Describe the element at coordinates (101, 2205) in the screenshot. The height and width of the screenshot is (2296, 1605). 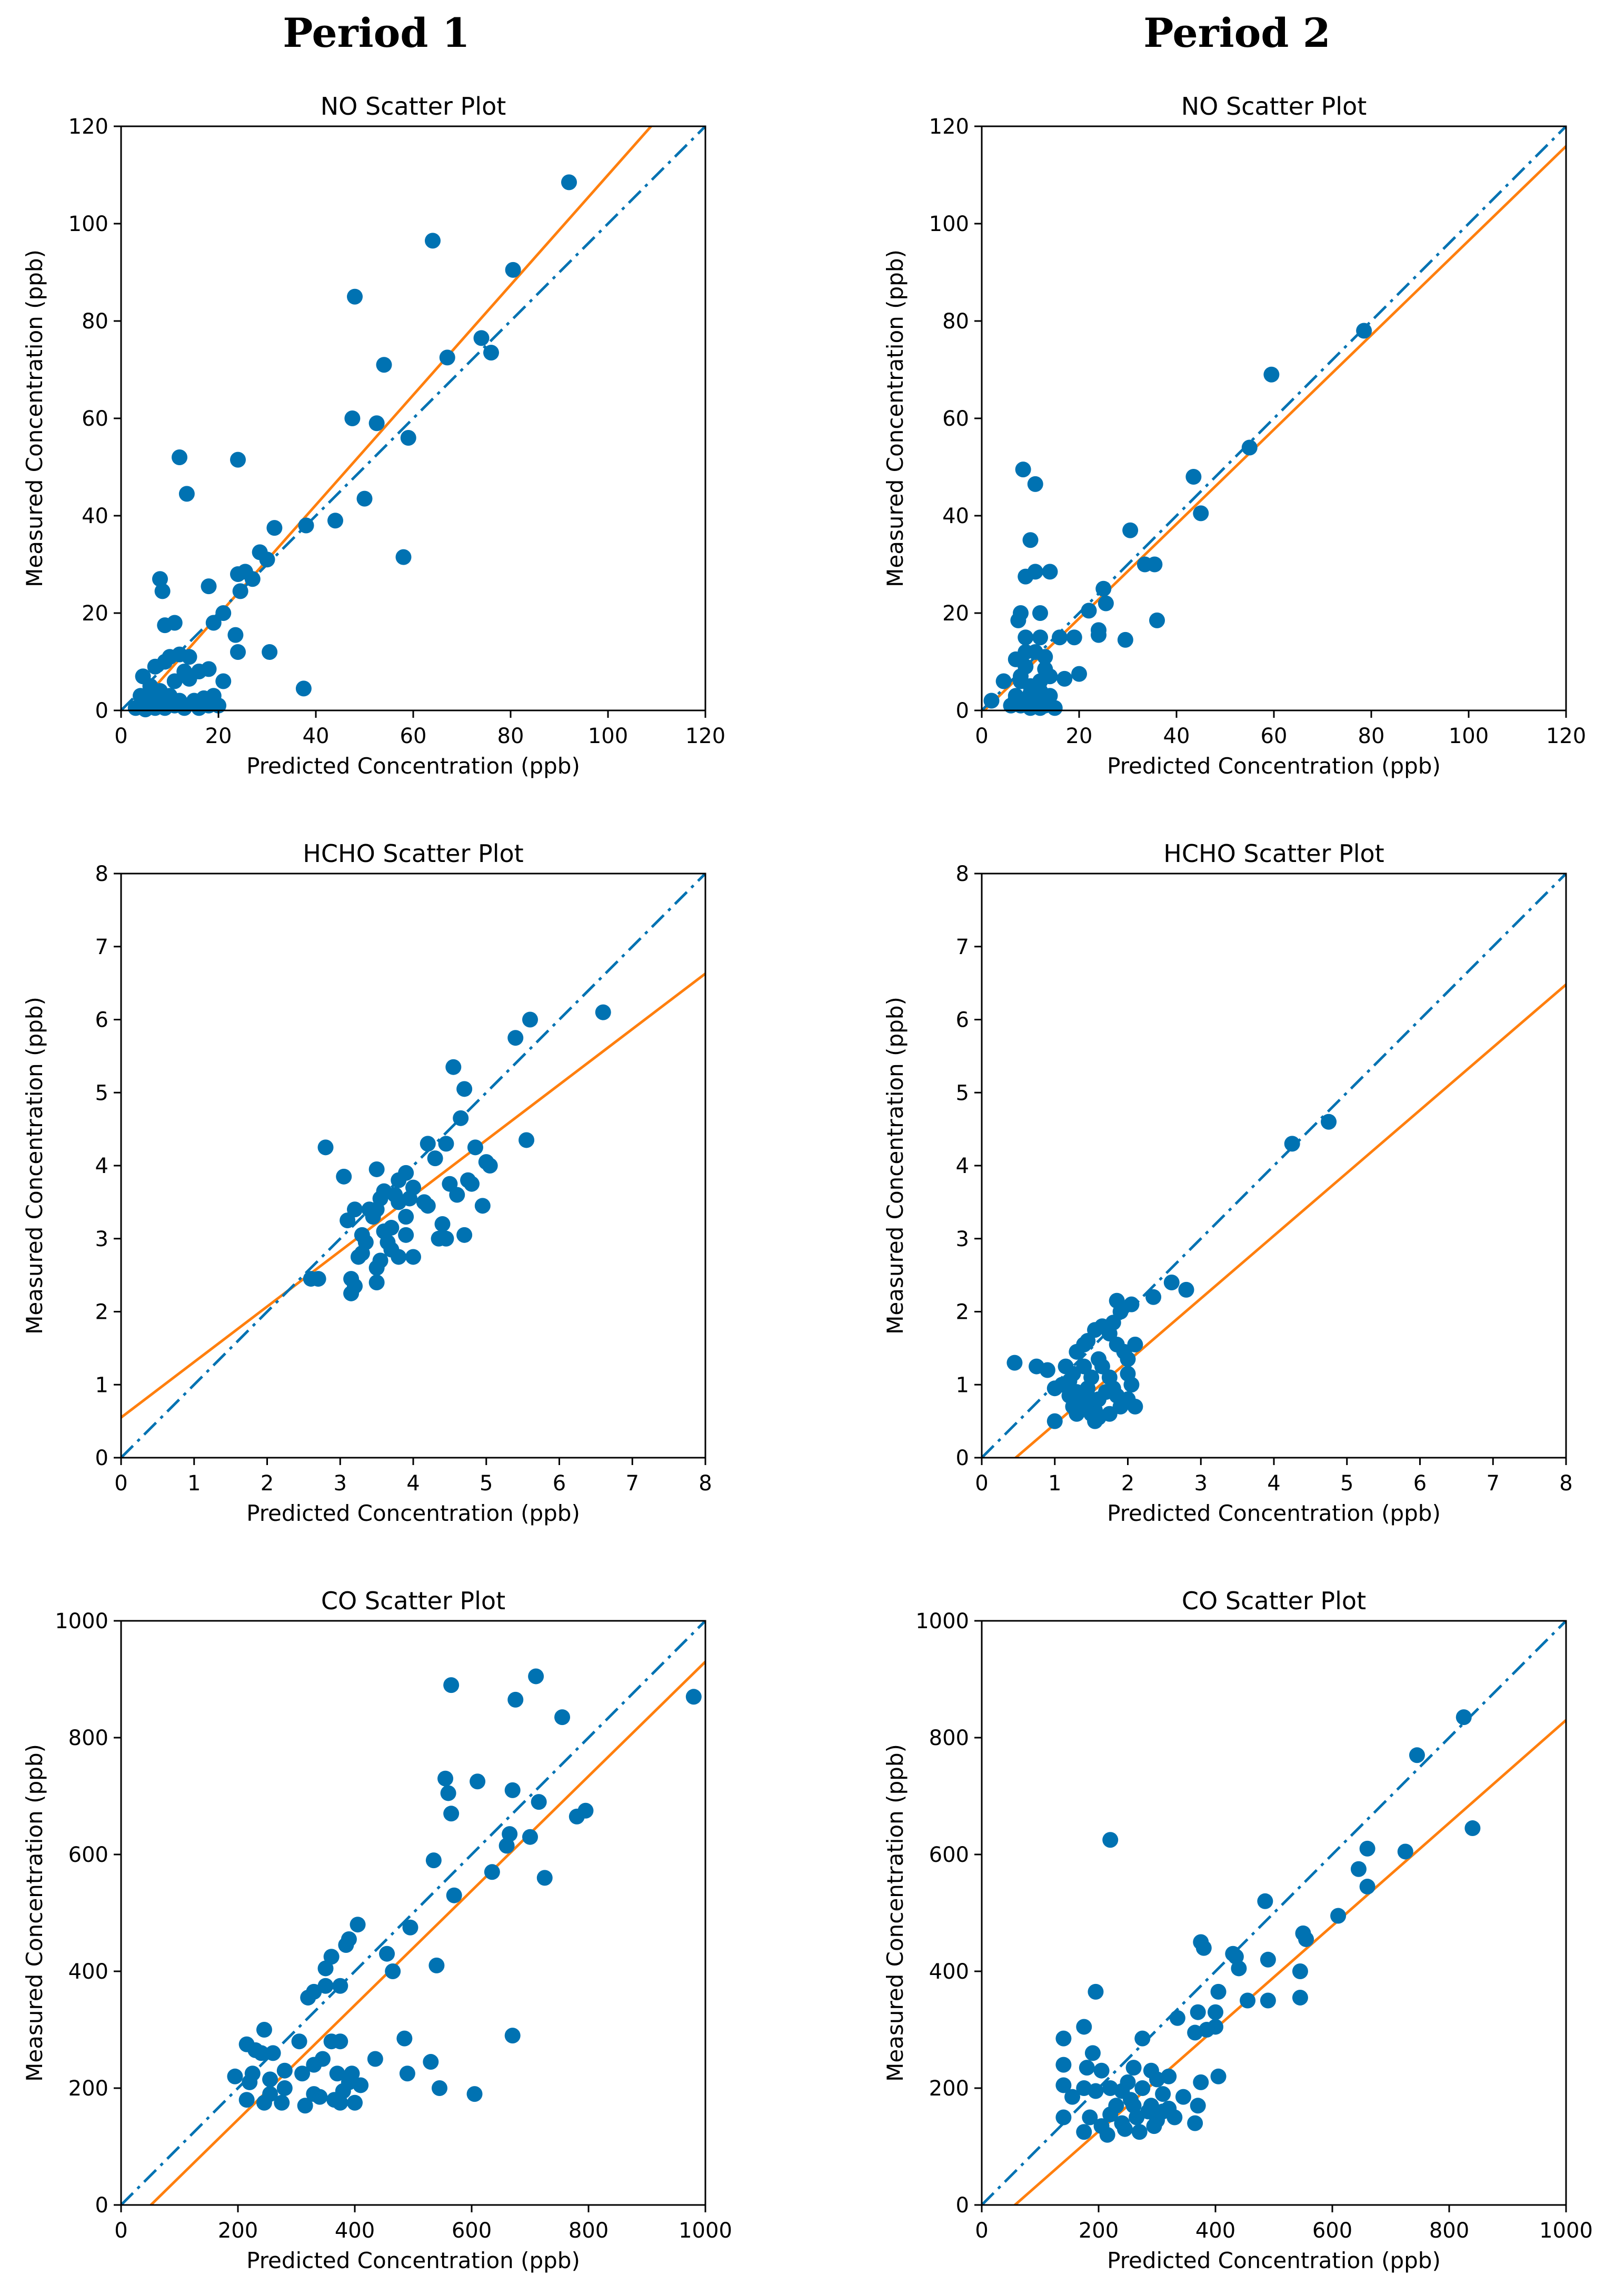
I see `y-tick-label: 0` at that location.